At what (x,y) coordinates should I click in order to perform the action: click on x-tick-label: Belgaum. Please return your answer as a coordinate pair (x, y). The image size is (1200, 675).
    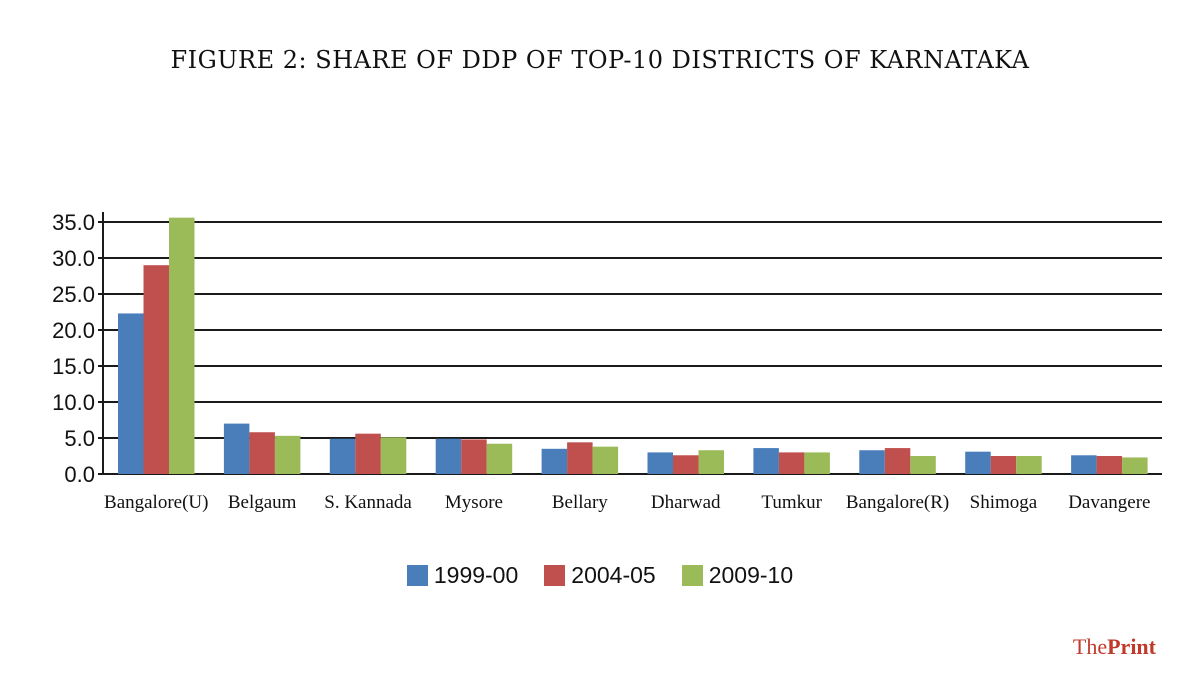
    Looking at the image, I should click on (262, 502).